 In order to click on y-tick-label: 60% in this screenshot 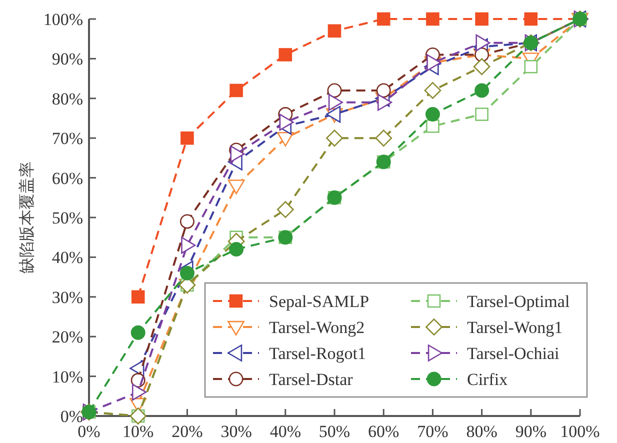, I will do `click(67, 178)`.